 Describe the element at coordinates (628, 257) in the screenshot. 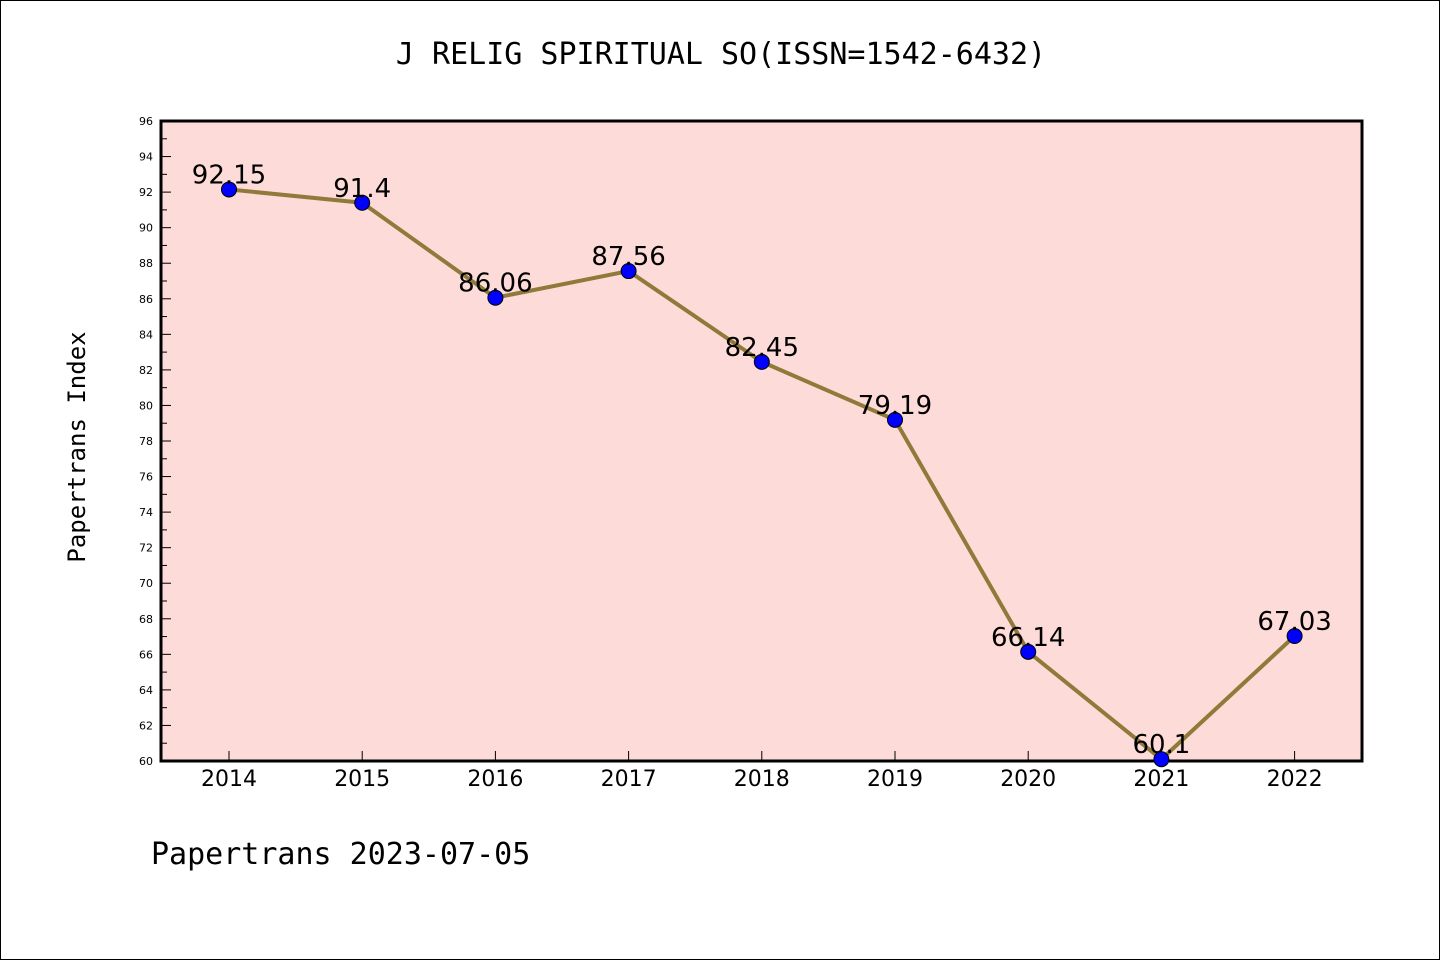

I see `data-label: 87.56` at that location.